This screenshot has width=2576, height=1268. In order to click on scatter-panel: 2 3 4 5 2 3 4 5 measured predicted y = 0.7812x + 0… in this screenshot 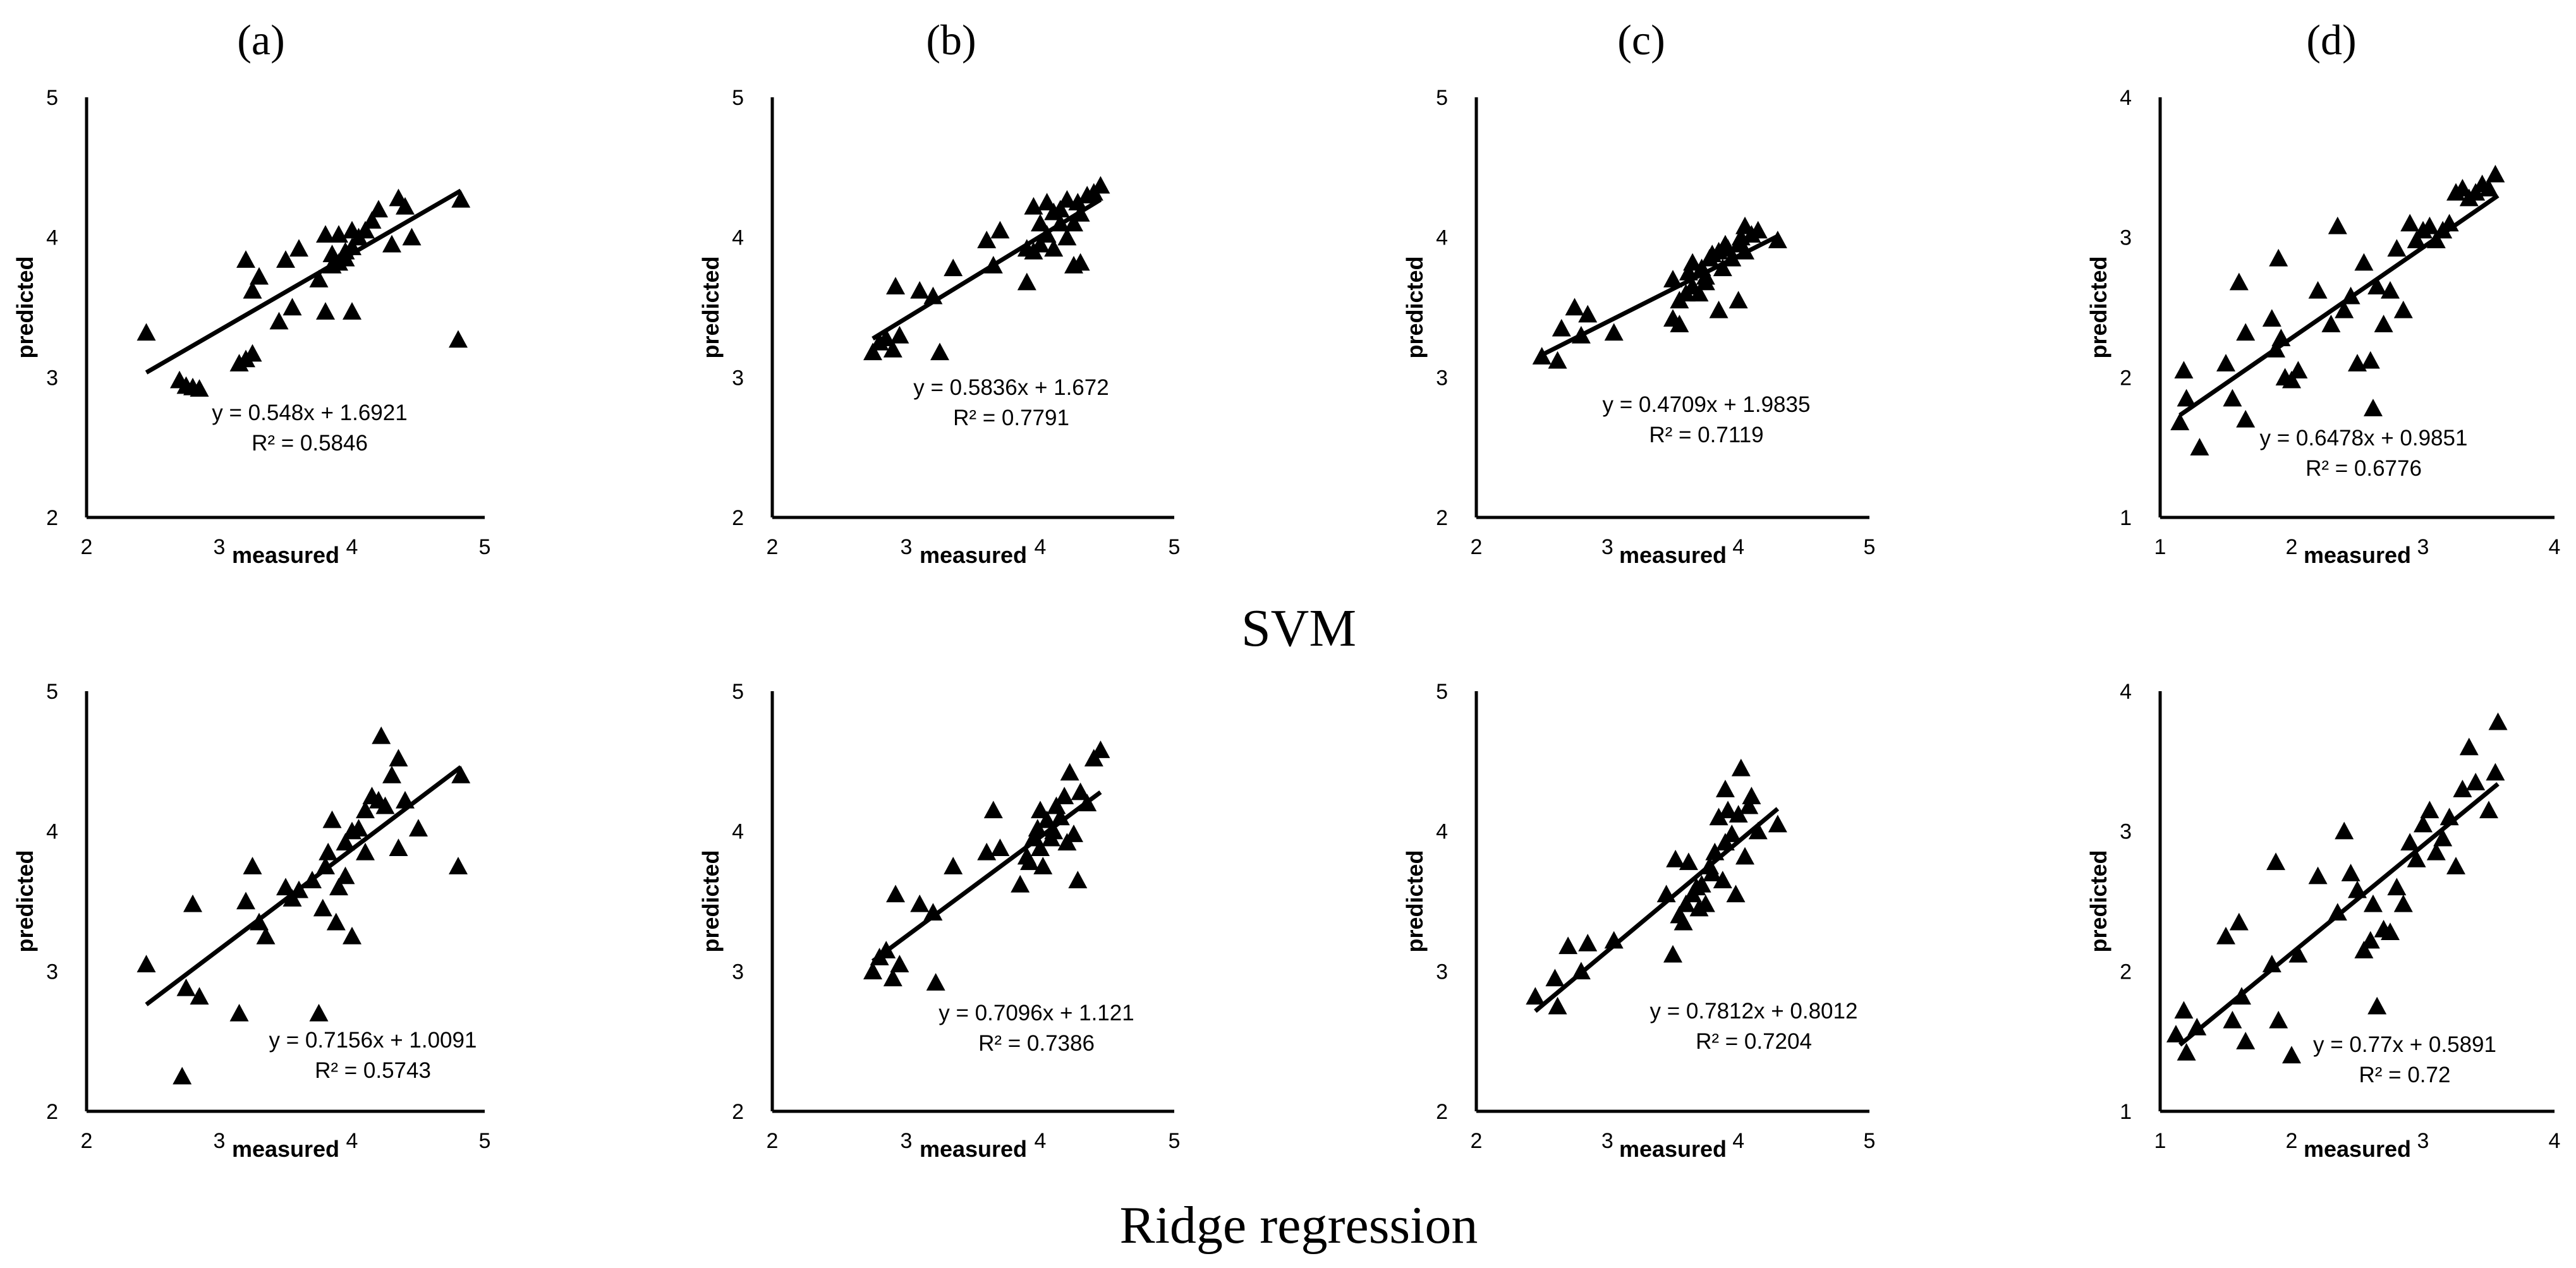, I will do `click(1639, 921)`.